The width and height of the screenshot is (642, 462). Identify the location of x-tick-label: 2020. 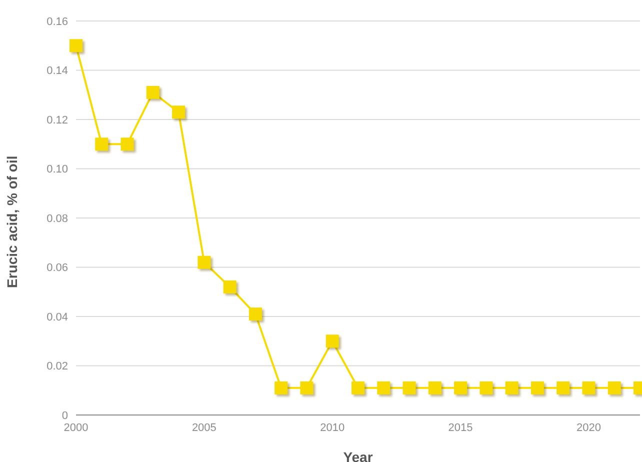
(588, 428).